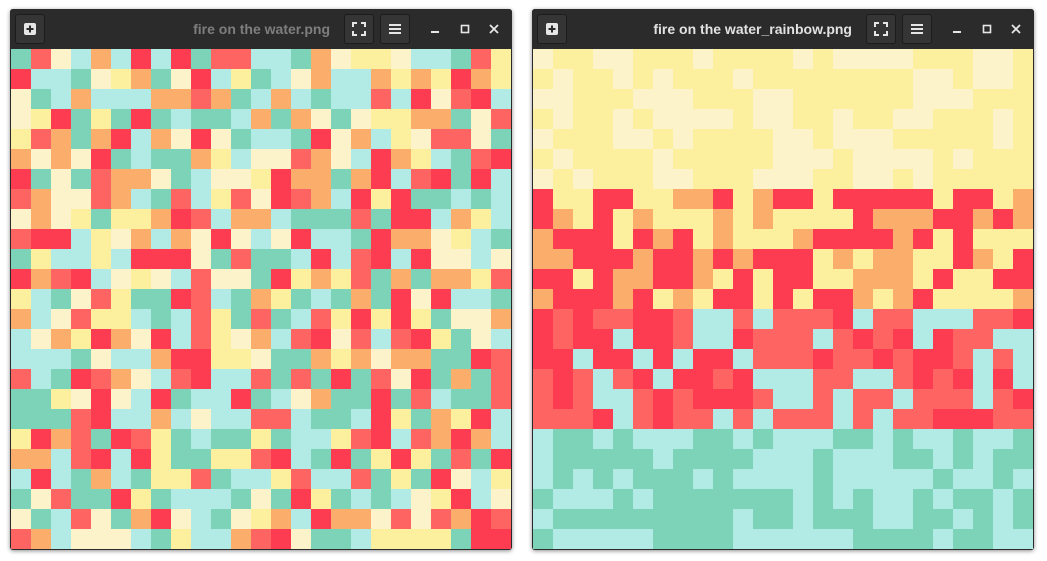 This screenshot has height=561, width=1047. I want to click on titlebar: fire on the water_rainbow.png, so click(783, 29).